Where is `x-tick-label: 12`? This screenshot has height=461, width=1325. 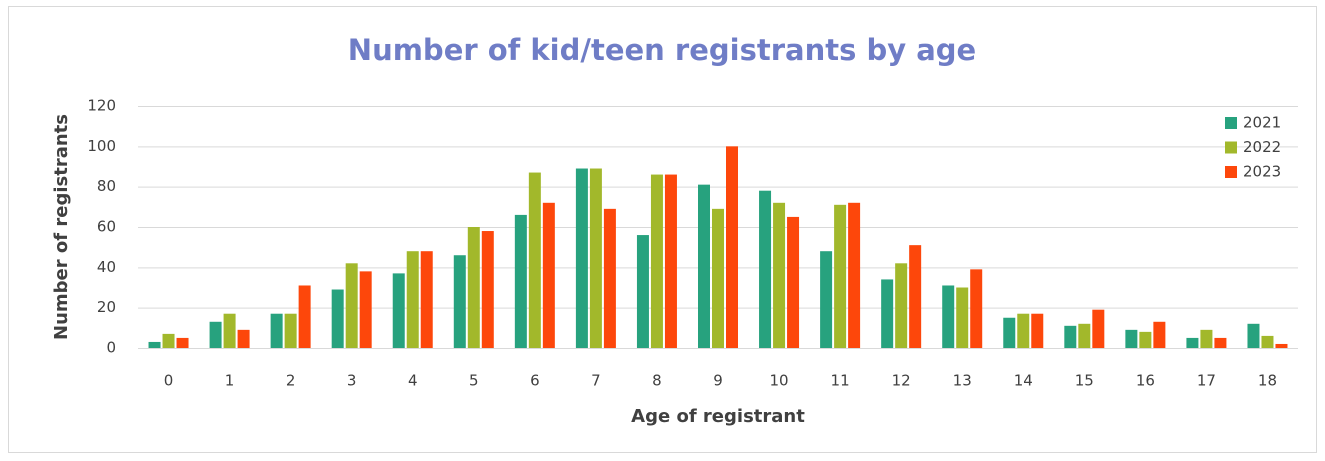
x-tick-label: 12 is located at coordinates (901, 381).